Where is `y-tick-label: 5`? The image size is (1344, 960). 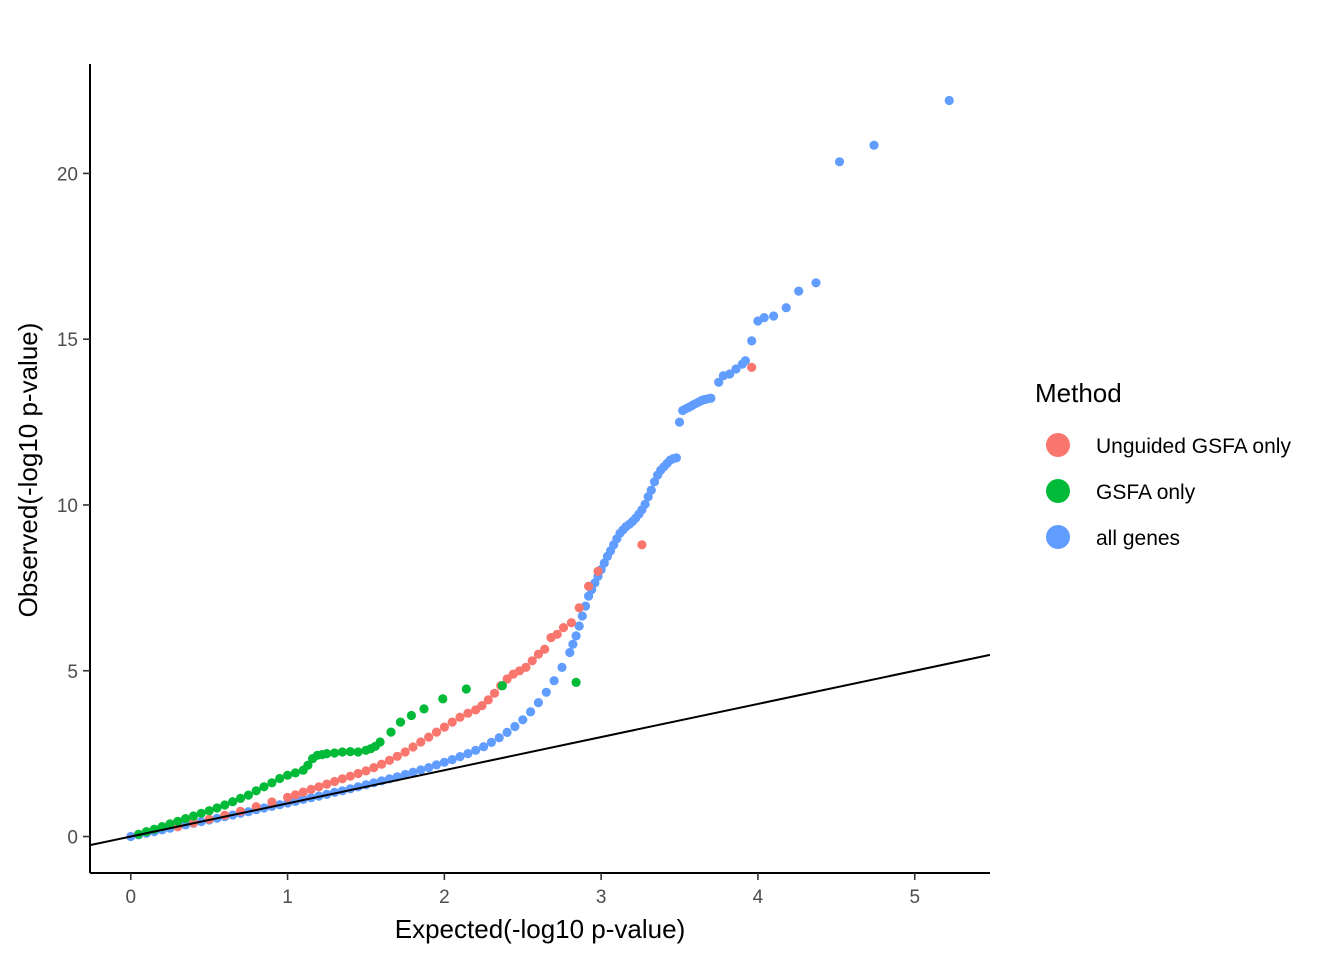
y-tick-label: 5 is located at coordinates (72, 672).